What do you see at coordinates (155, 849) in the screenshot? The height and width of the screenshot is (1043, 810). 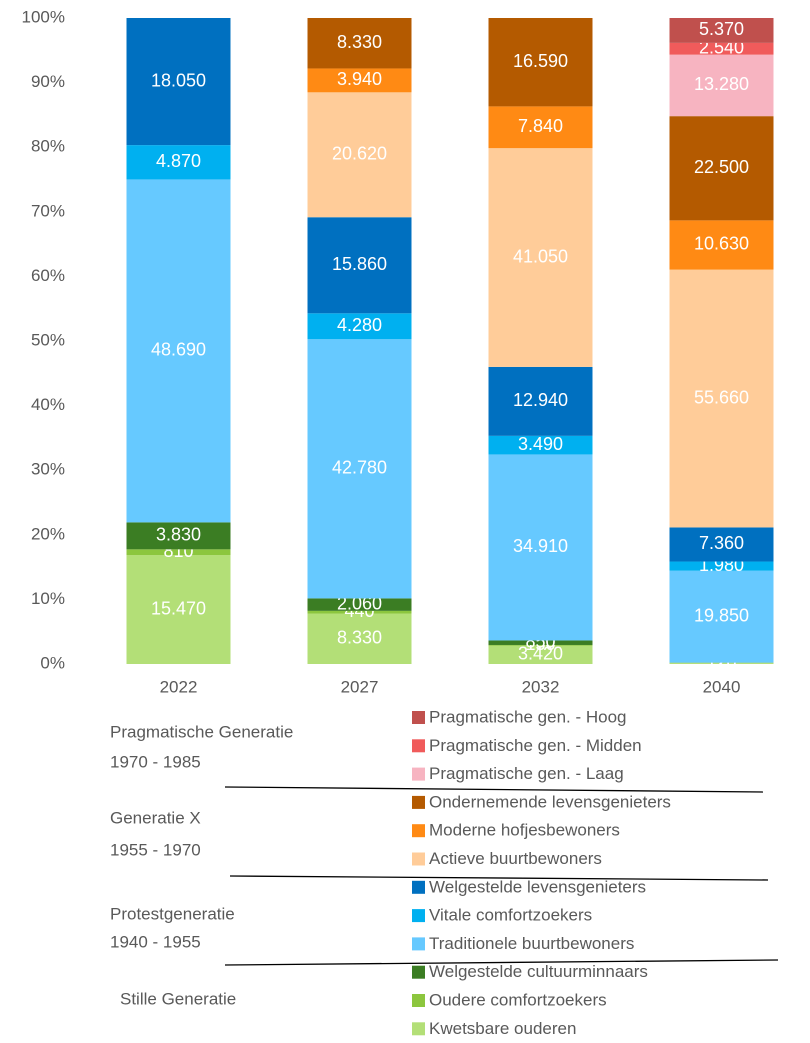 I see `group-years: 1955 - 1970` at bounding box center [155, 849].